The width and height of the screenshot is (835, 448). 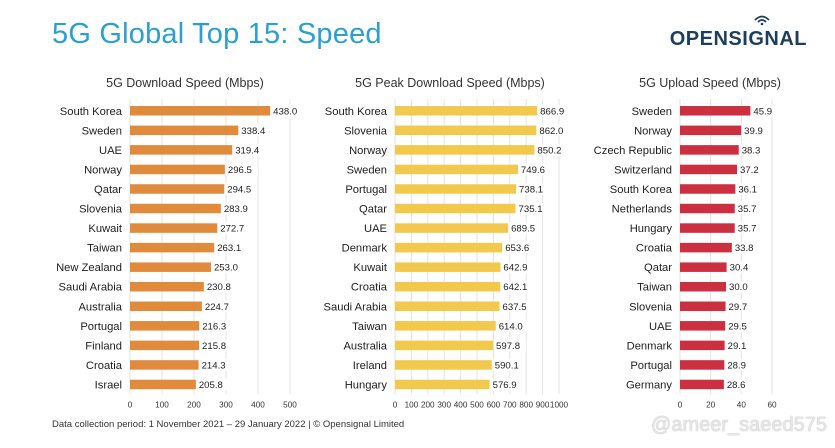 What do you see at coordinates (736, 385) in the screenshot?
I see `upload-value-label: 28.6` at bounding box center [736, 385].